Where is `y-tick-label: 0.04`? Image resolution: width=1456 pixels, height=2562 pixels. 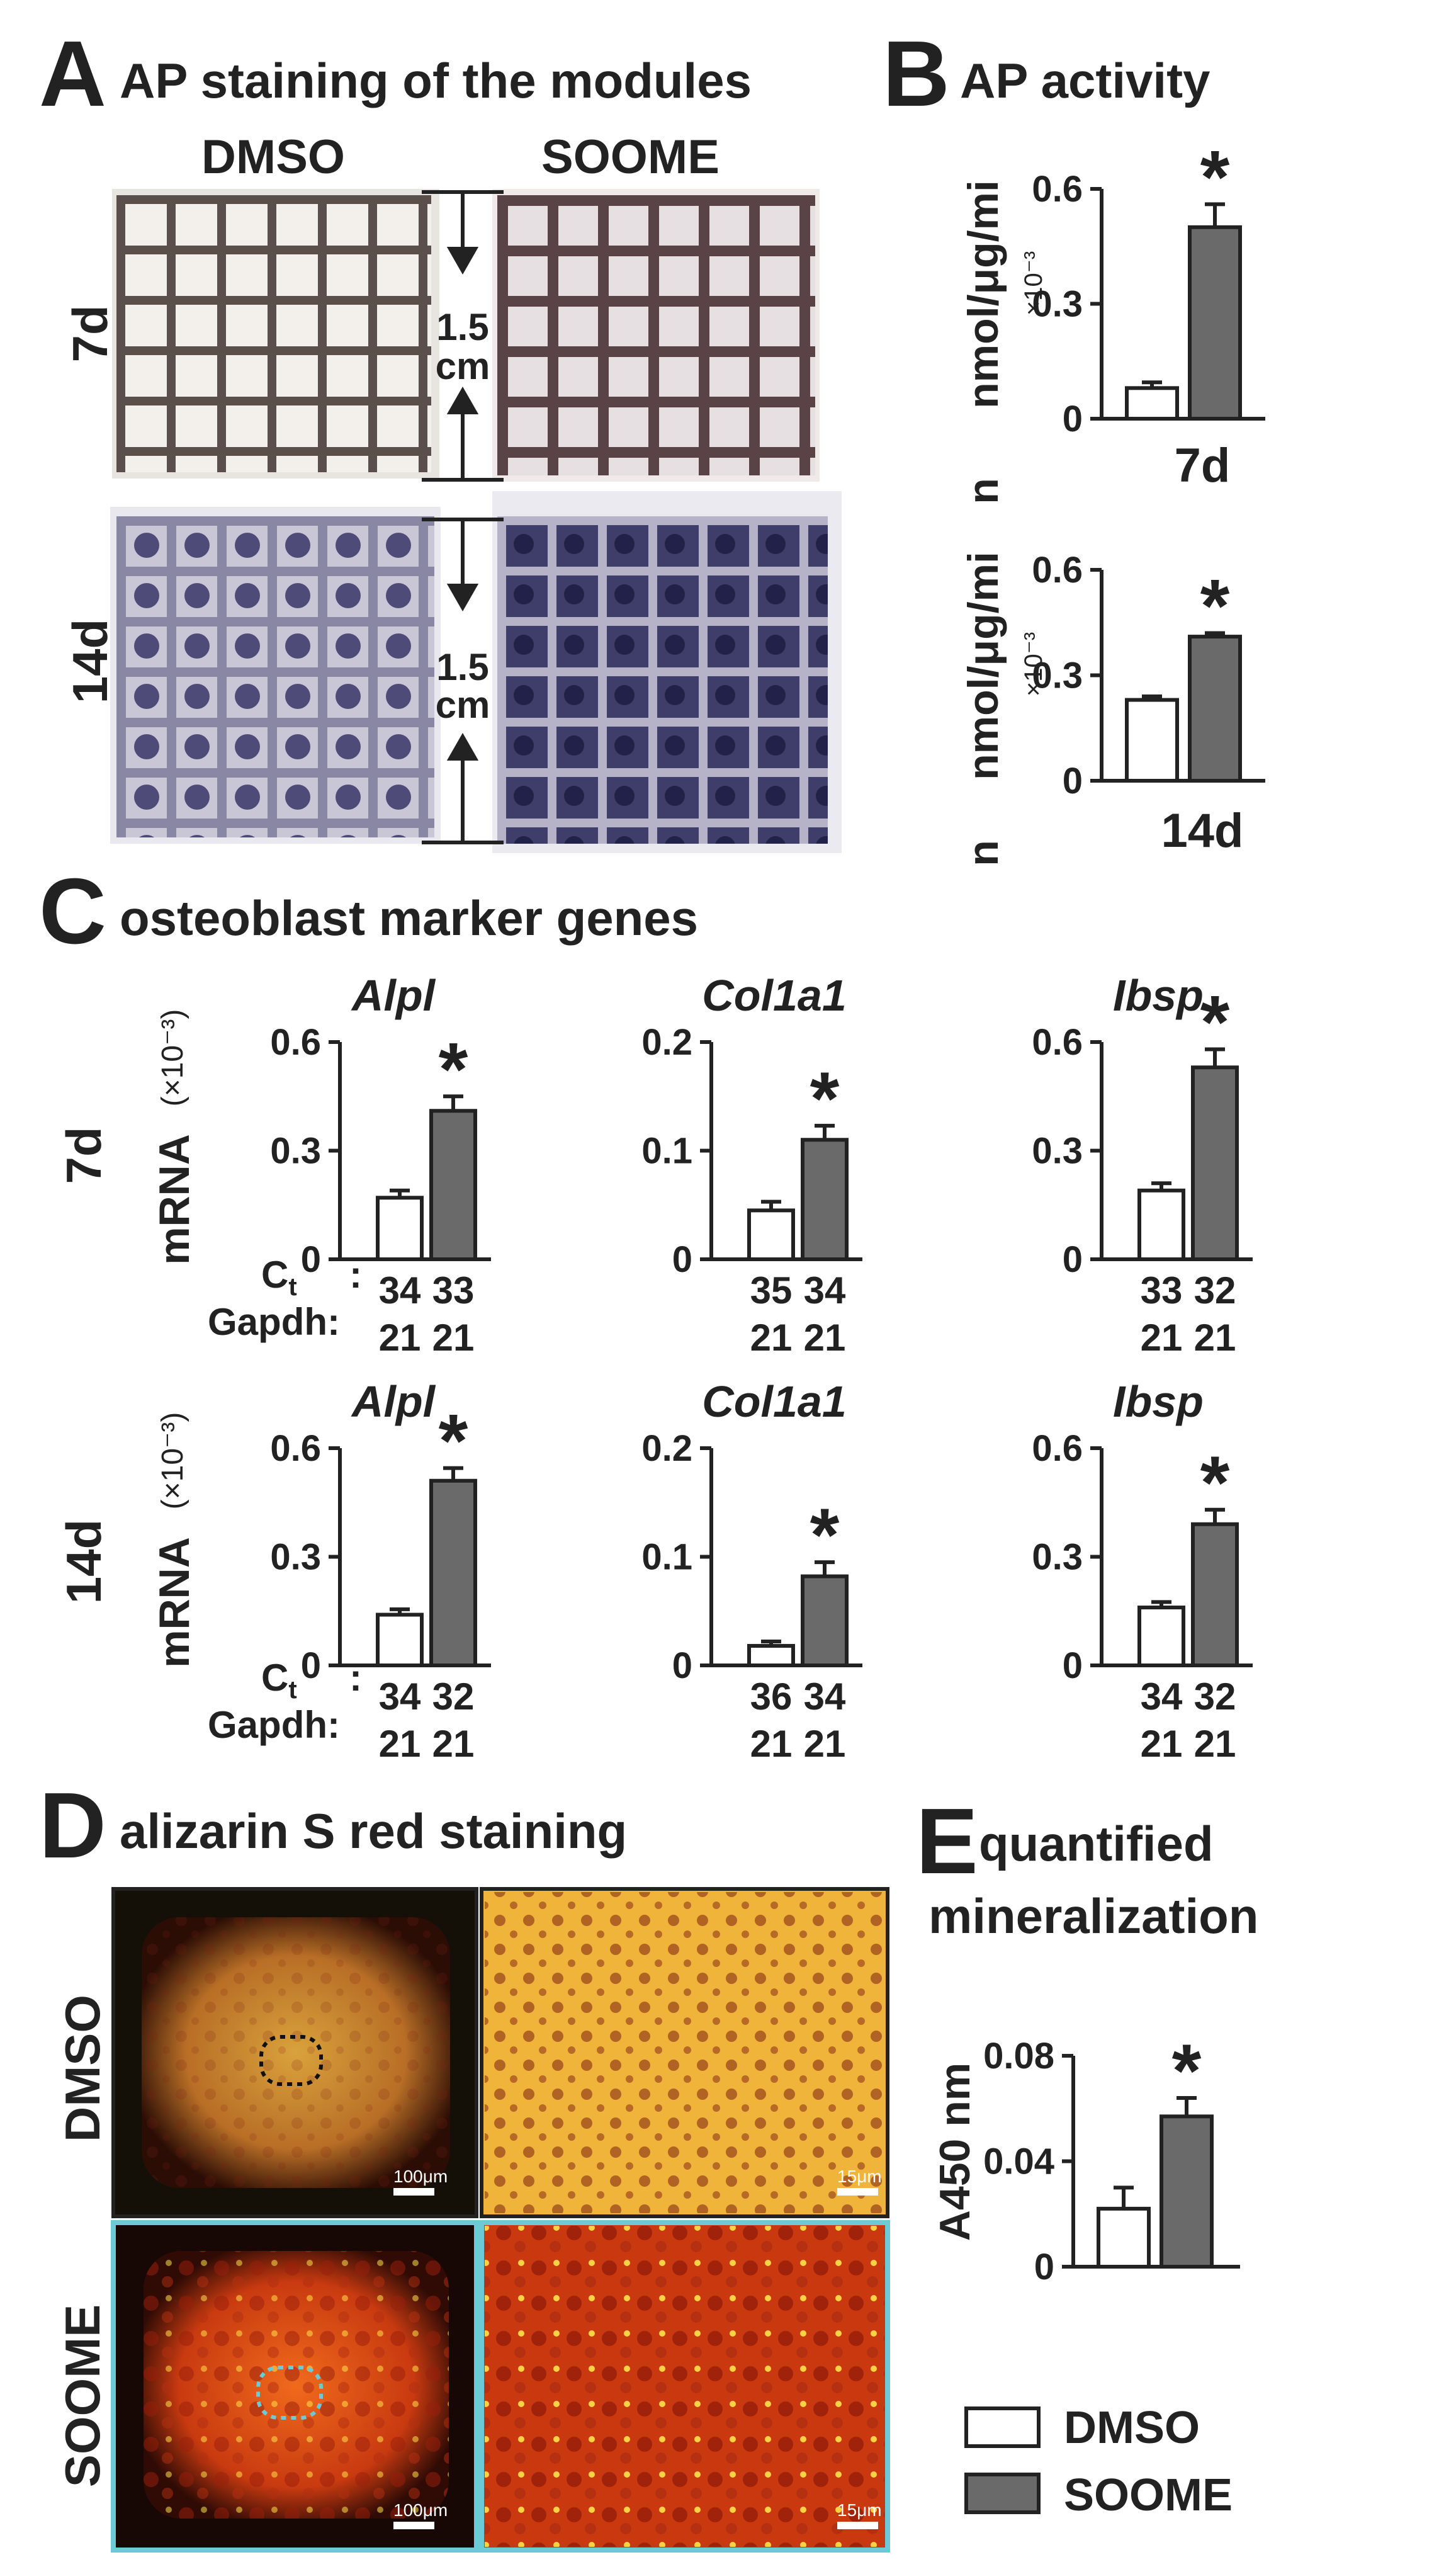 y-tick-label: 0.04 is located at coordinates (1018, 2162).